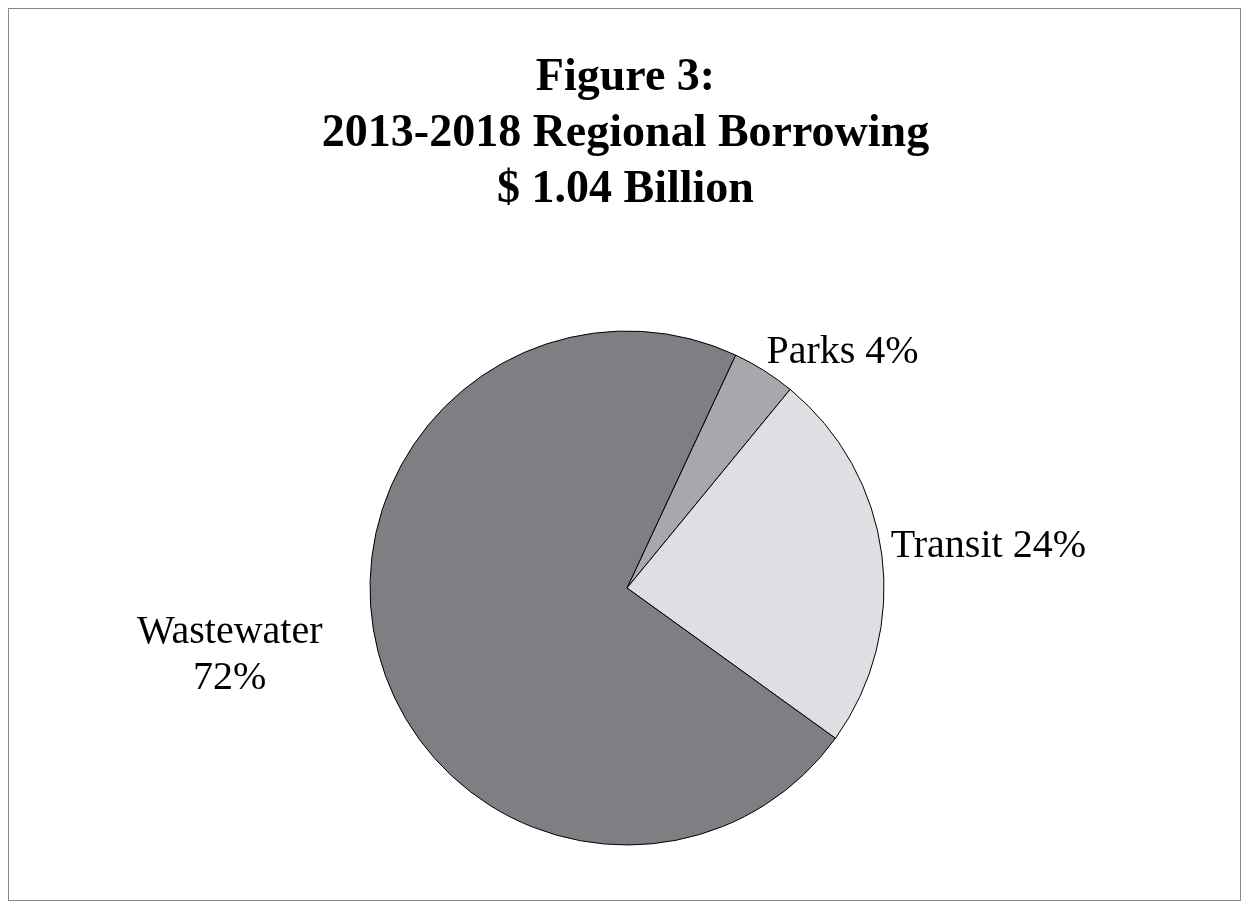  I want to click on slice-label: Transit, so click(946, 544).